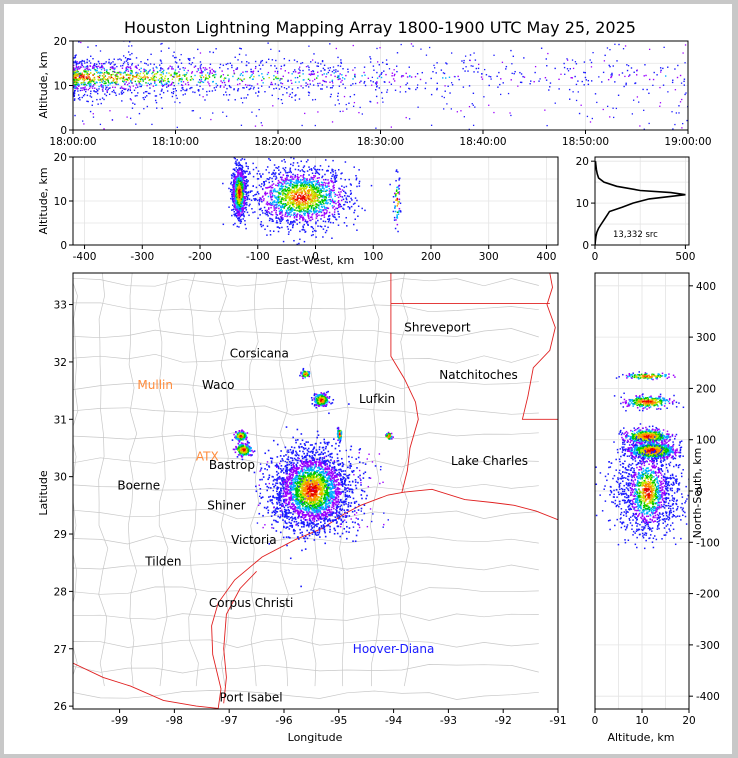  What do you see at coordinates (60, 42) in the screenshot?
I see `altitude-time-y-tick-label: 20` at bounding box center [60, 42].